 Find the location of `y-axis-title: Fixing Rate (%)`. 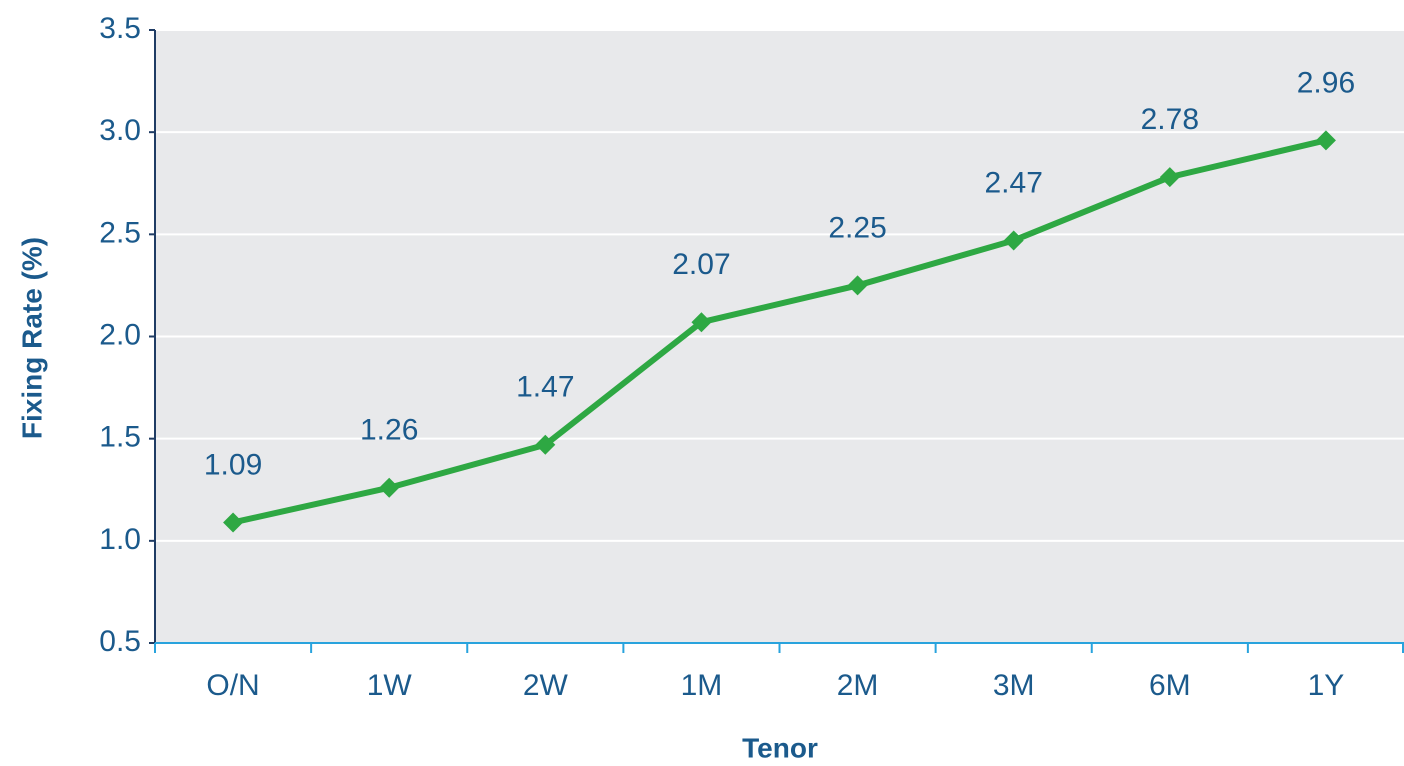

y-axis-title: Fixing Rate (%) is located at coordinates (31, 338).